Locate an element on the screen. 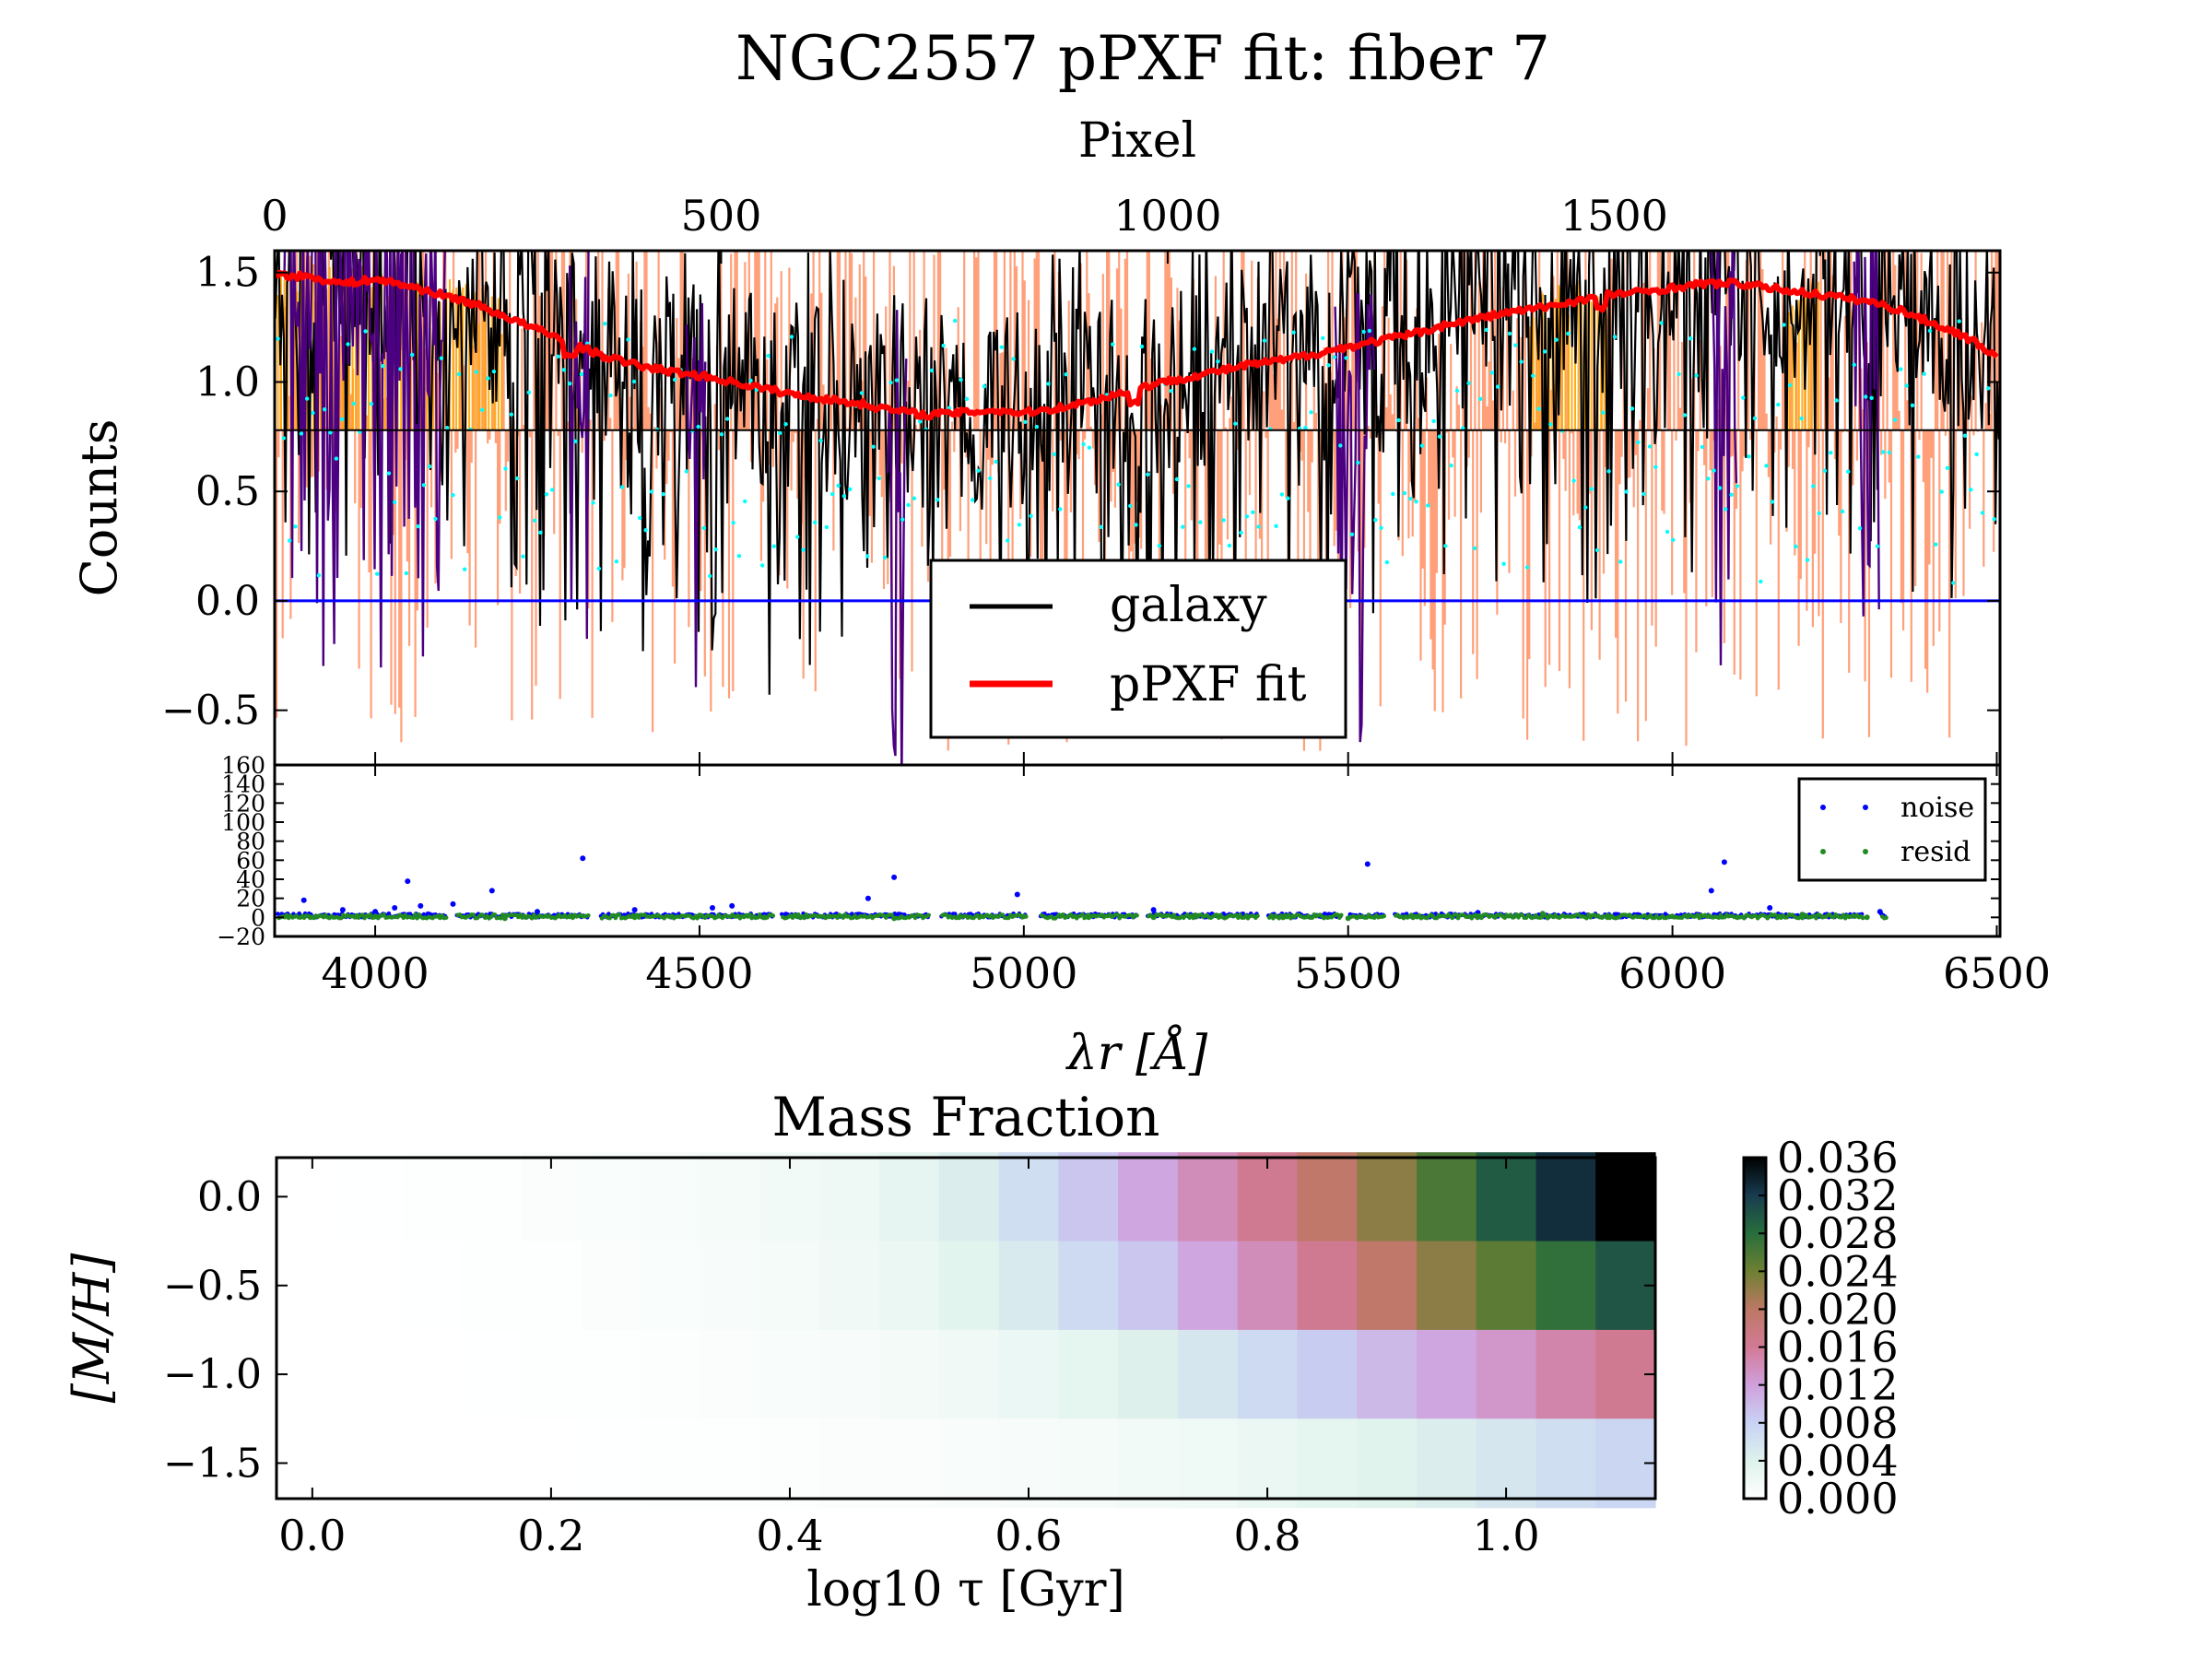 Image resolution: width=2212 pixels, height=1659 pixels. legend-galaxy-label: galaxy is located at coordinates (1188, 605).